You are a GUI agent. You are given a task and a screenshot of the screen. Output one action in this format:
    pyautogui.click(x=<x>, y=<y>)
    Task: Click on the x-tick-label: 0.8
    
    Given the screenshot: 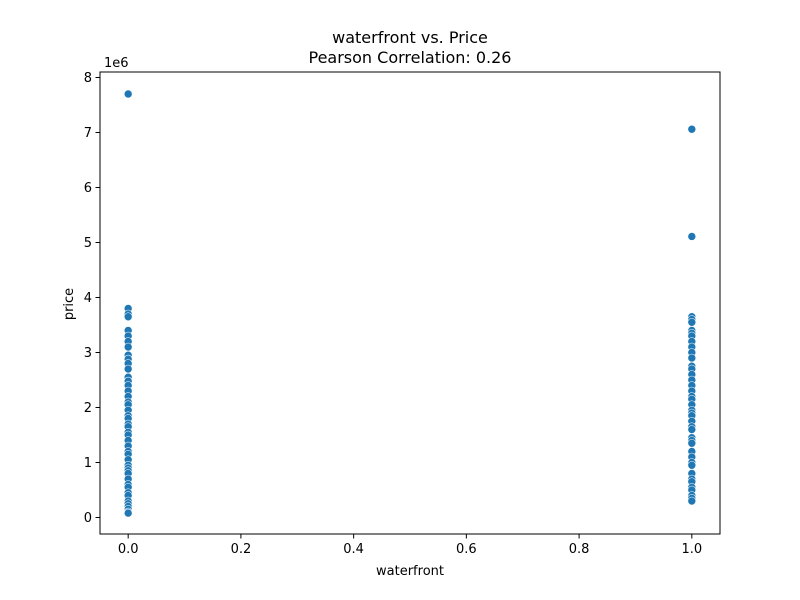 What is the action you would take?
    pyautogui.click(x=579, y=549)
    